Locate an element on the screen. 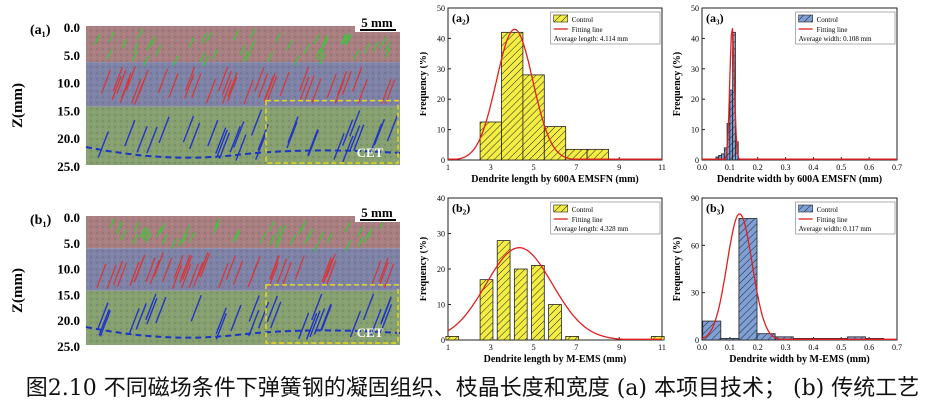 Image resolution: width=945 pixels, height=413 pixels. x-axis-label: Dendrite width by 600A EMSFN (mm) is located at coordinates (799, 179).